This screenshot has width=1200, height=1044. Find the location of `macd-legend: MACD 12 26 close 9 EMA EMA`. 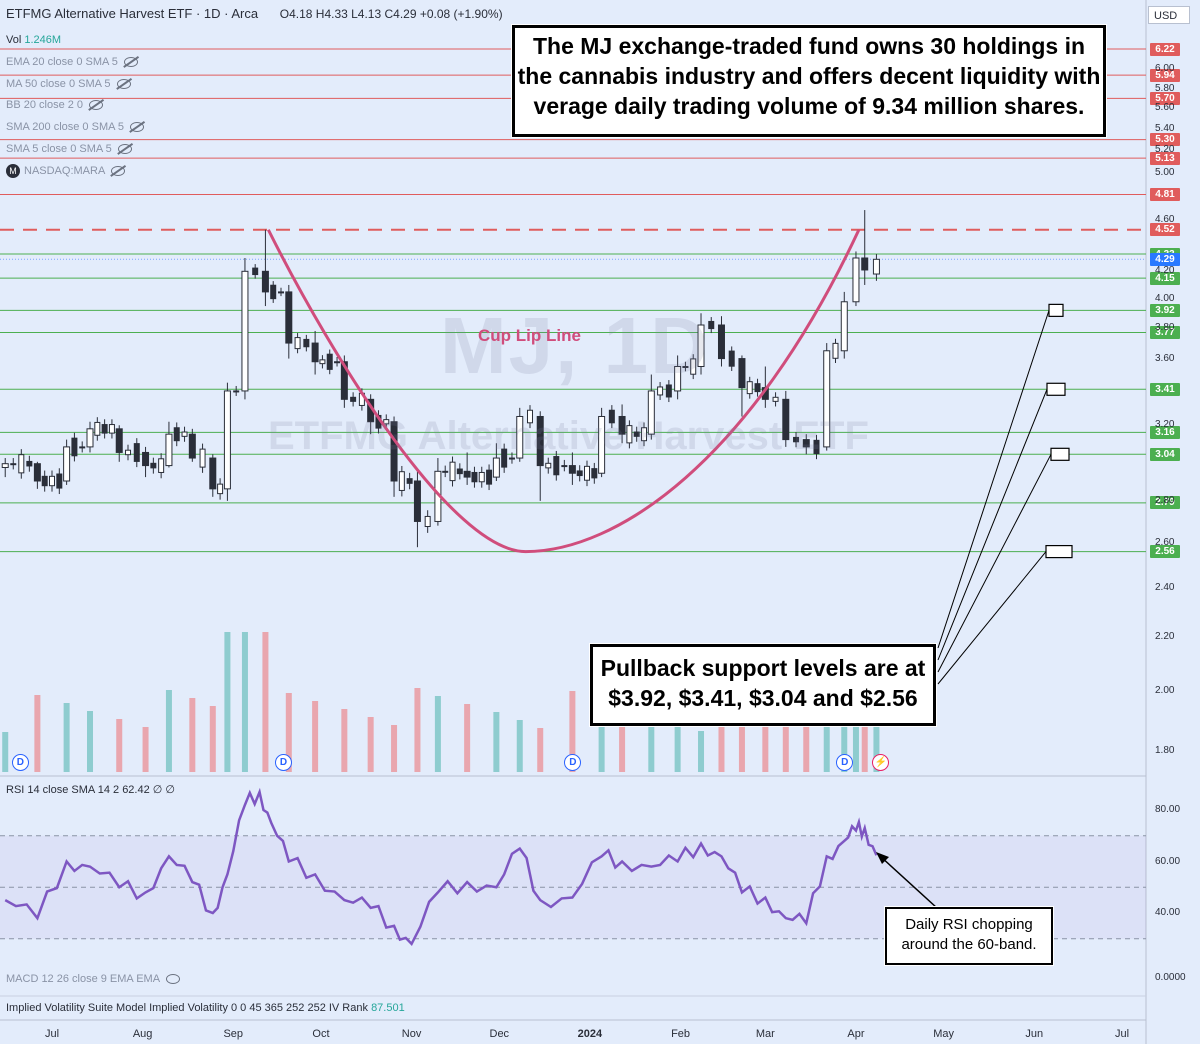

macd-legend: MACD 12 26 close 9 EMA EMA is located at coordinates (93, 979).